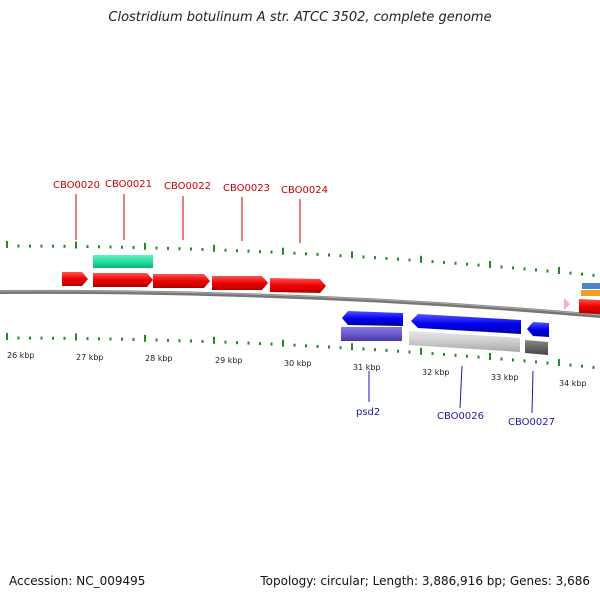 Image resolution: width=600 pixels, height=600 pixels. I want to click on gene-arrow-cbo0021, so click(123, 280).